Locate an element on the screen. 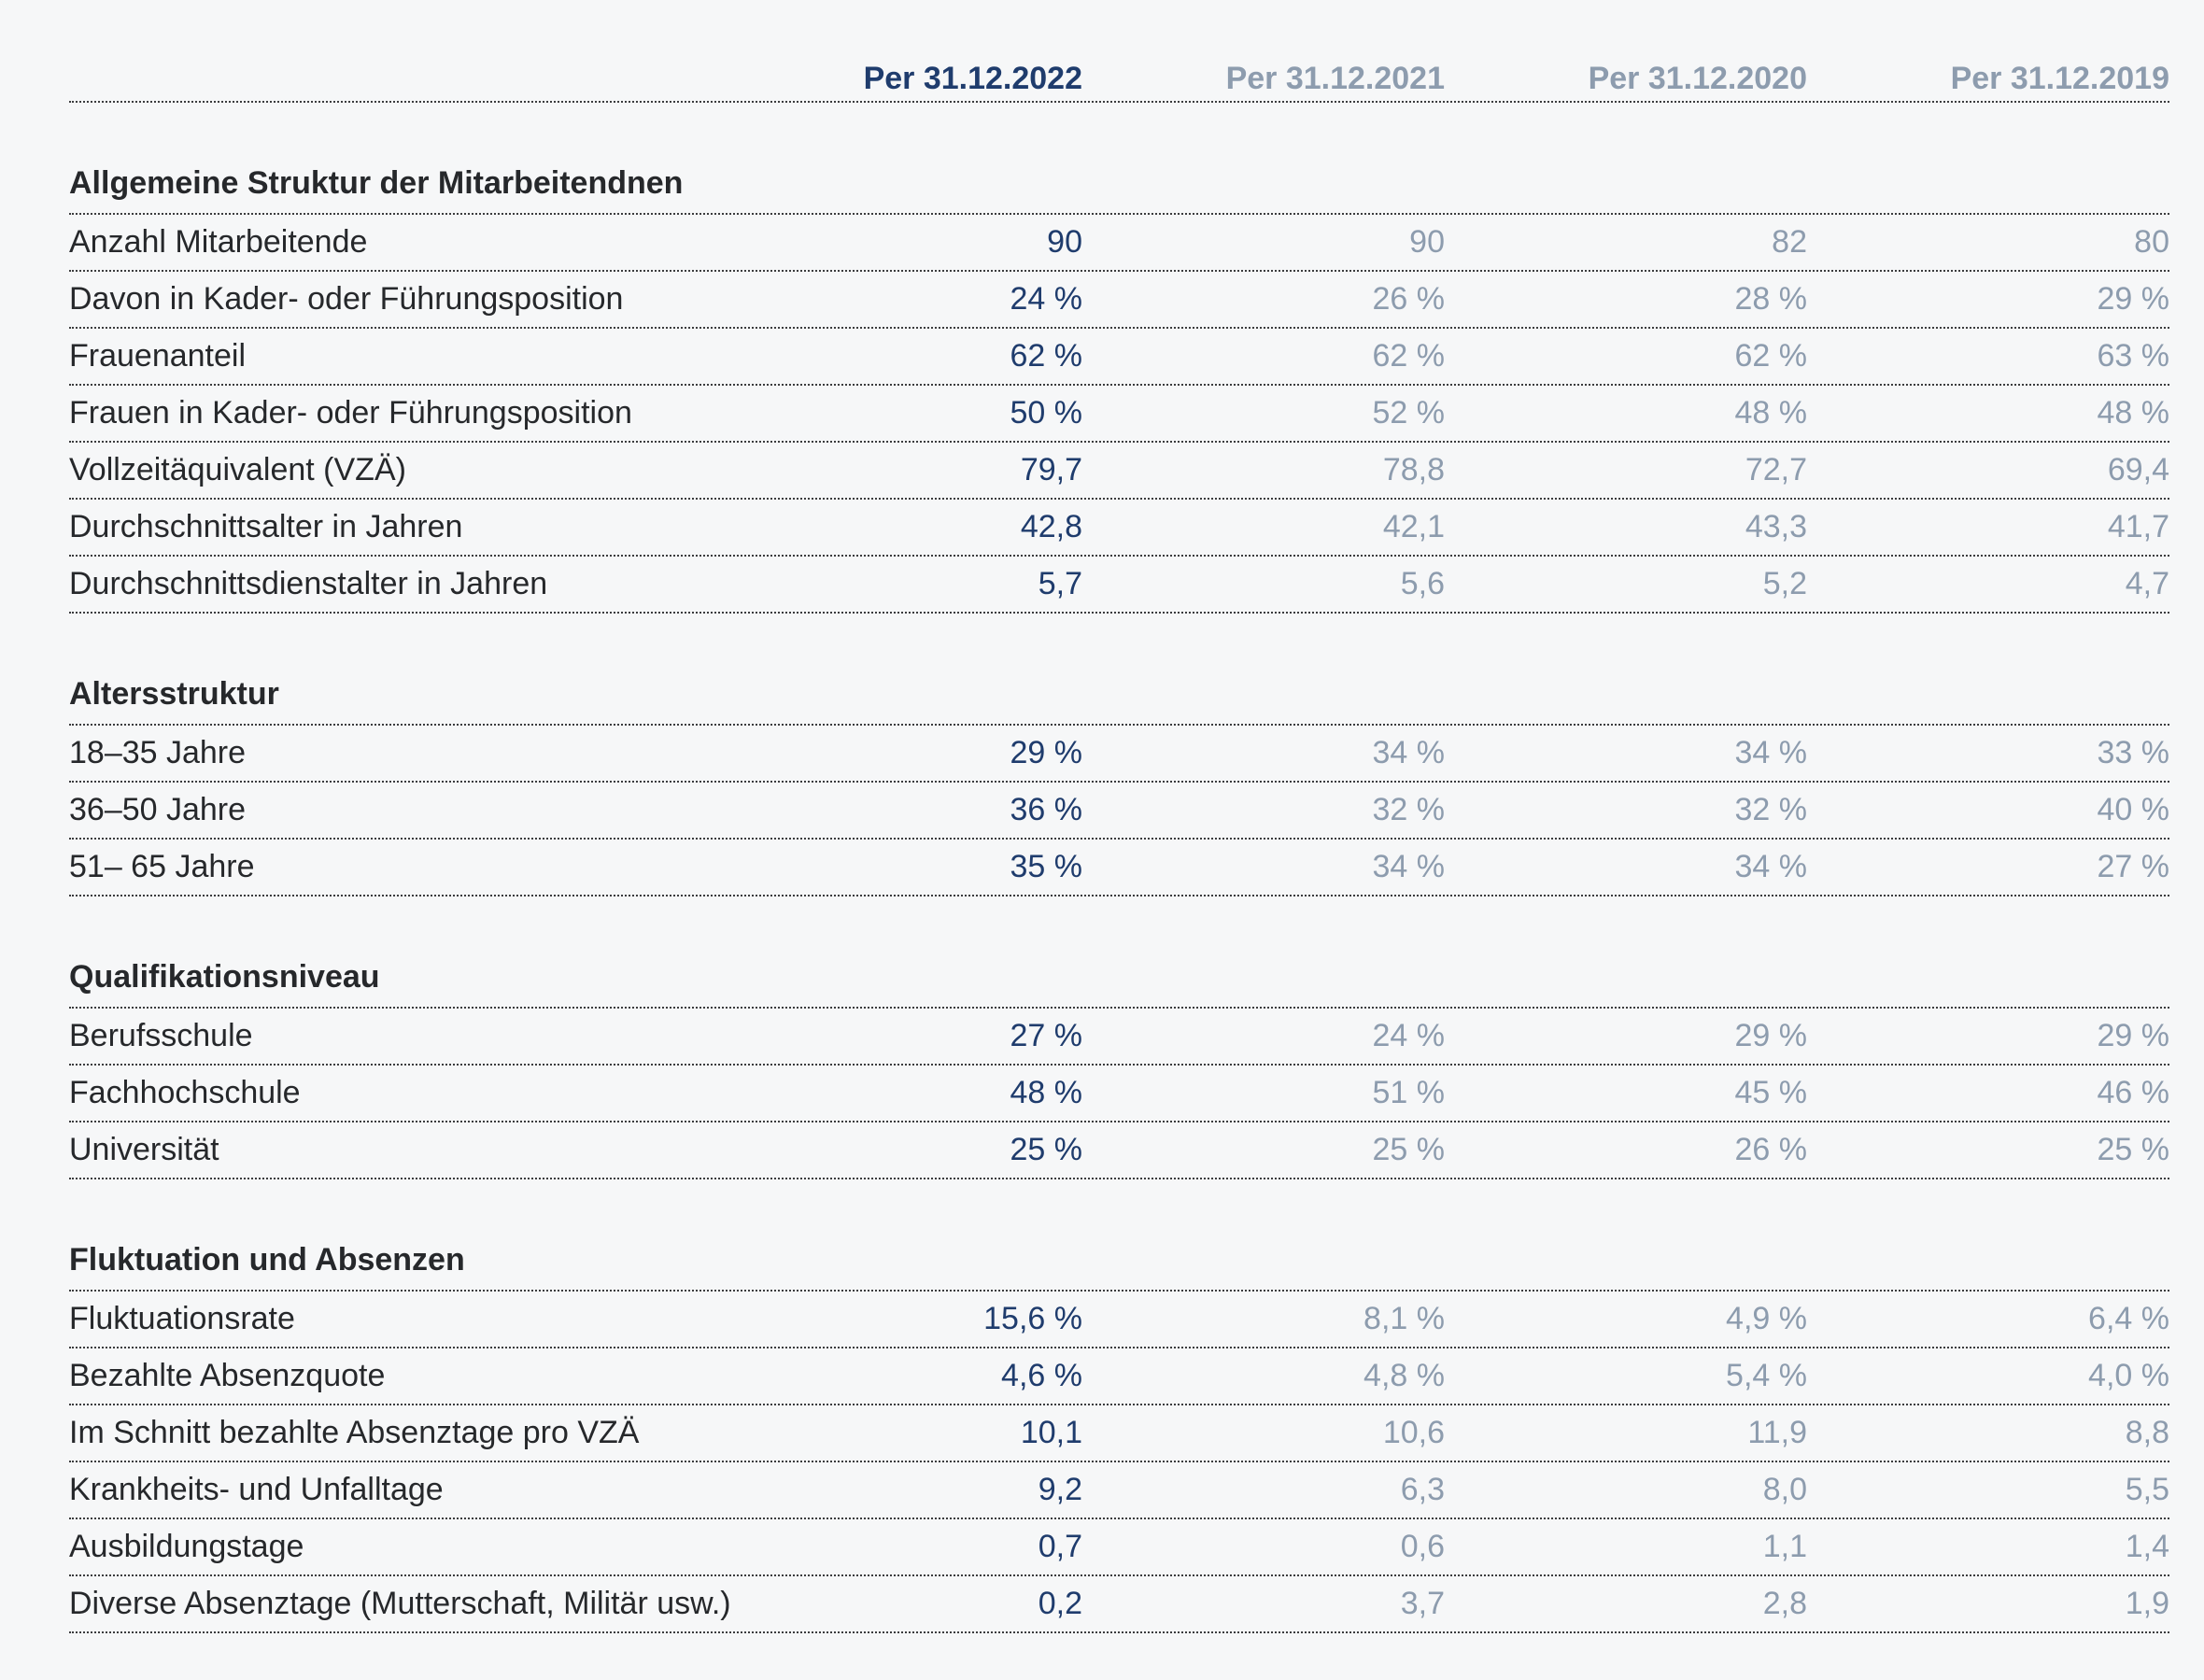  row-label: Frauen in Kader- oder Führungsposition is located at coordinates (351, 413).